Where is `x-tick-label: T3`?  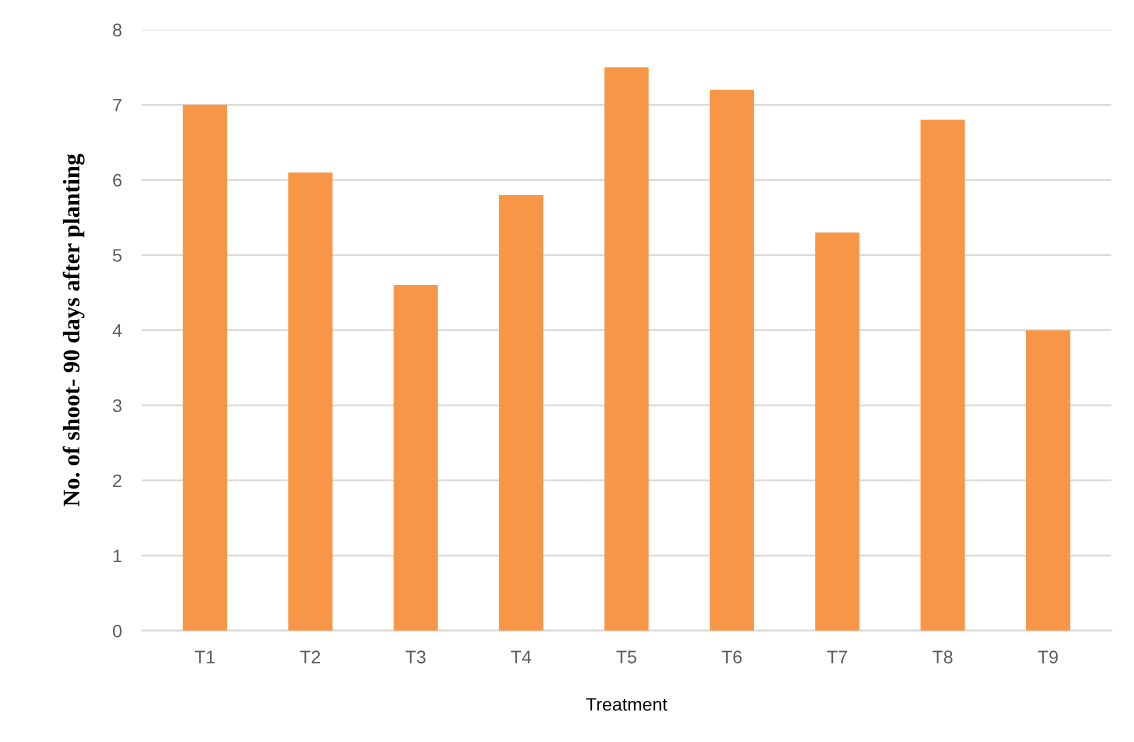 x-tick-label: T3 is located at coordinates (415, 657).